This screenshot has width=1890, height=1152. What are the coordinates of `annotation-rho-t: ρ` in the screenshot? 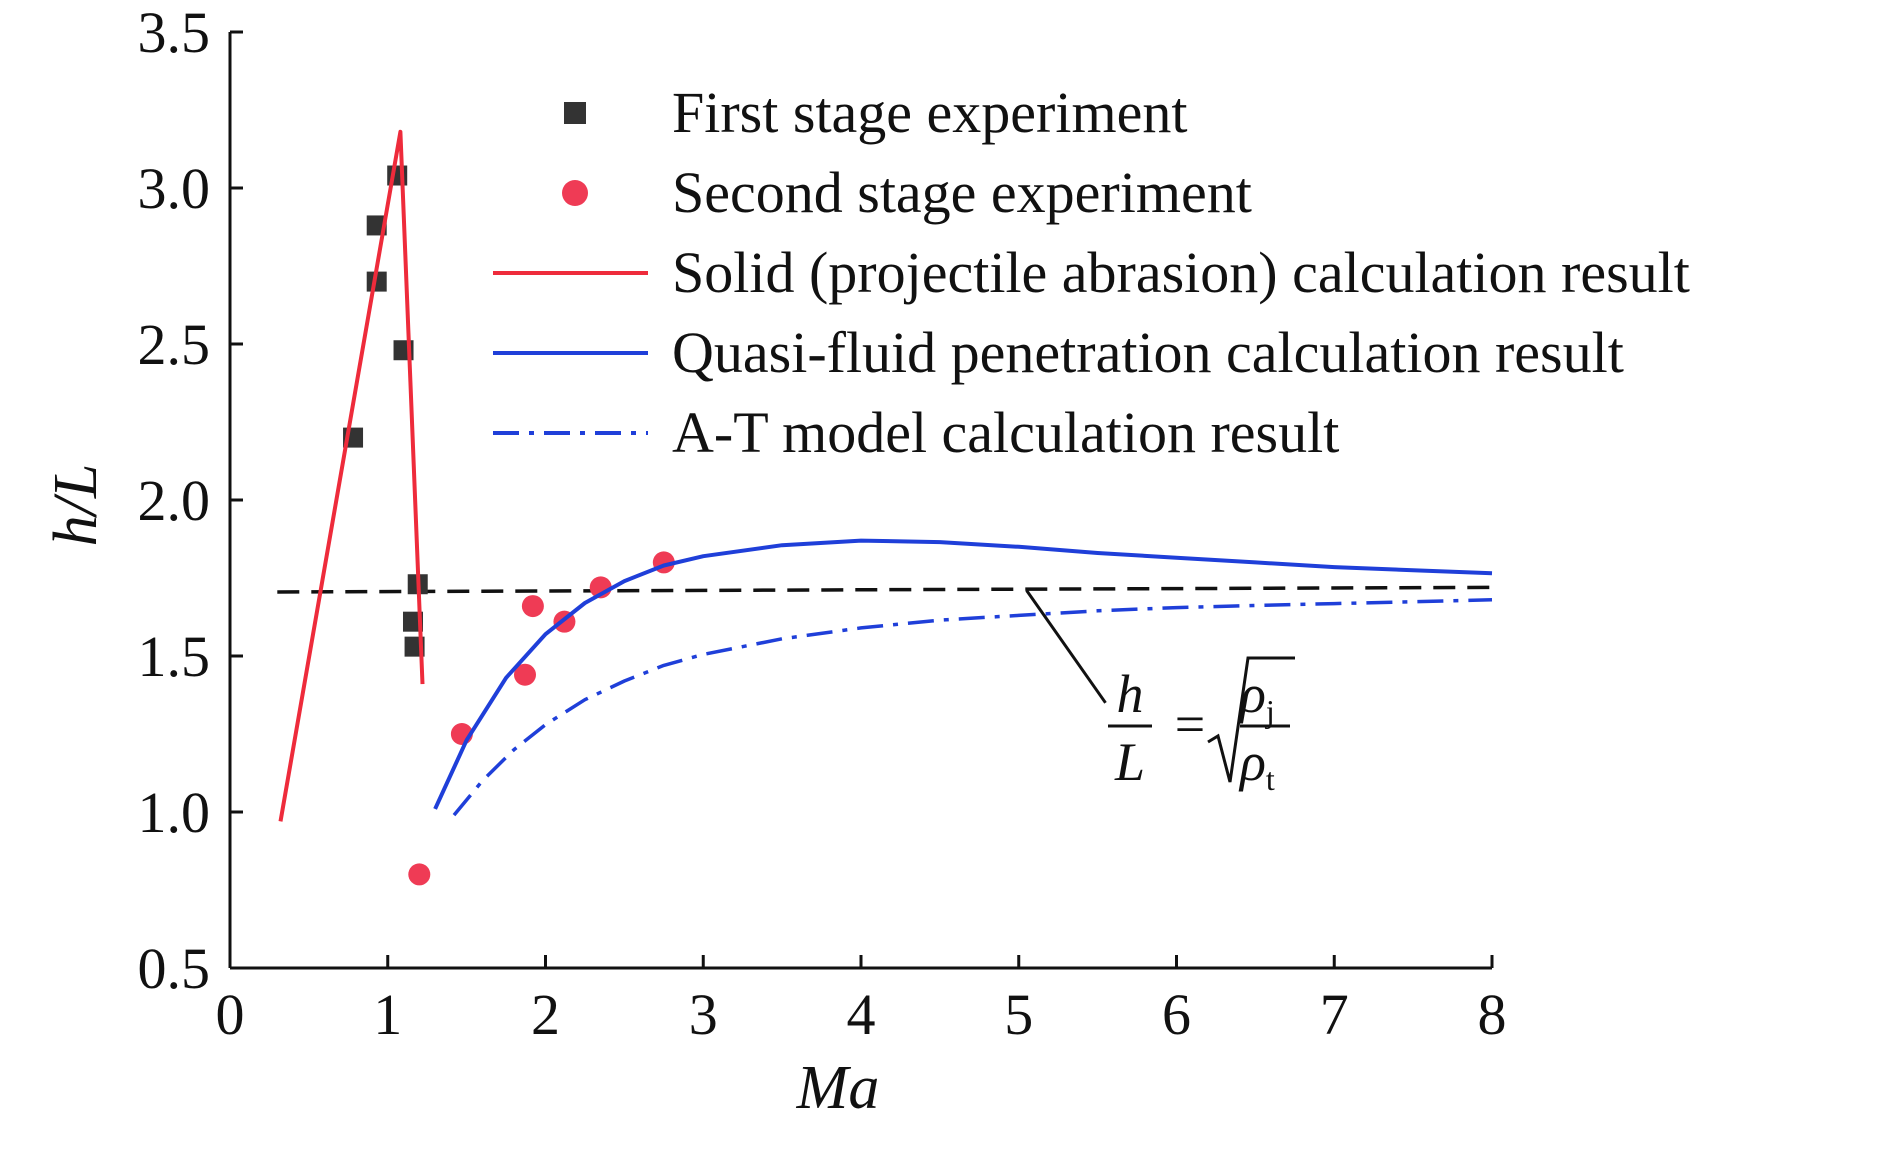 It's located at (1252, 762).